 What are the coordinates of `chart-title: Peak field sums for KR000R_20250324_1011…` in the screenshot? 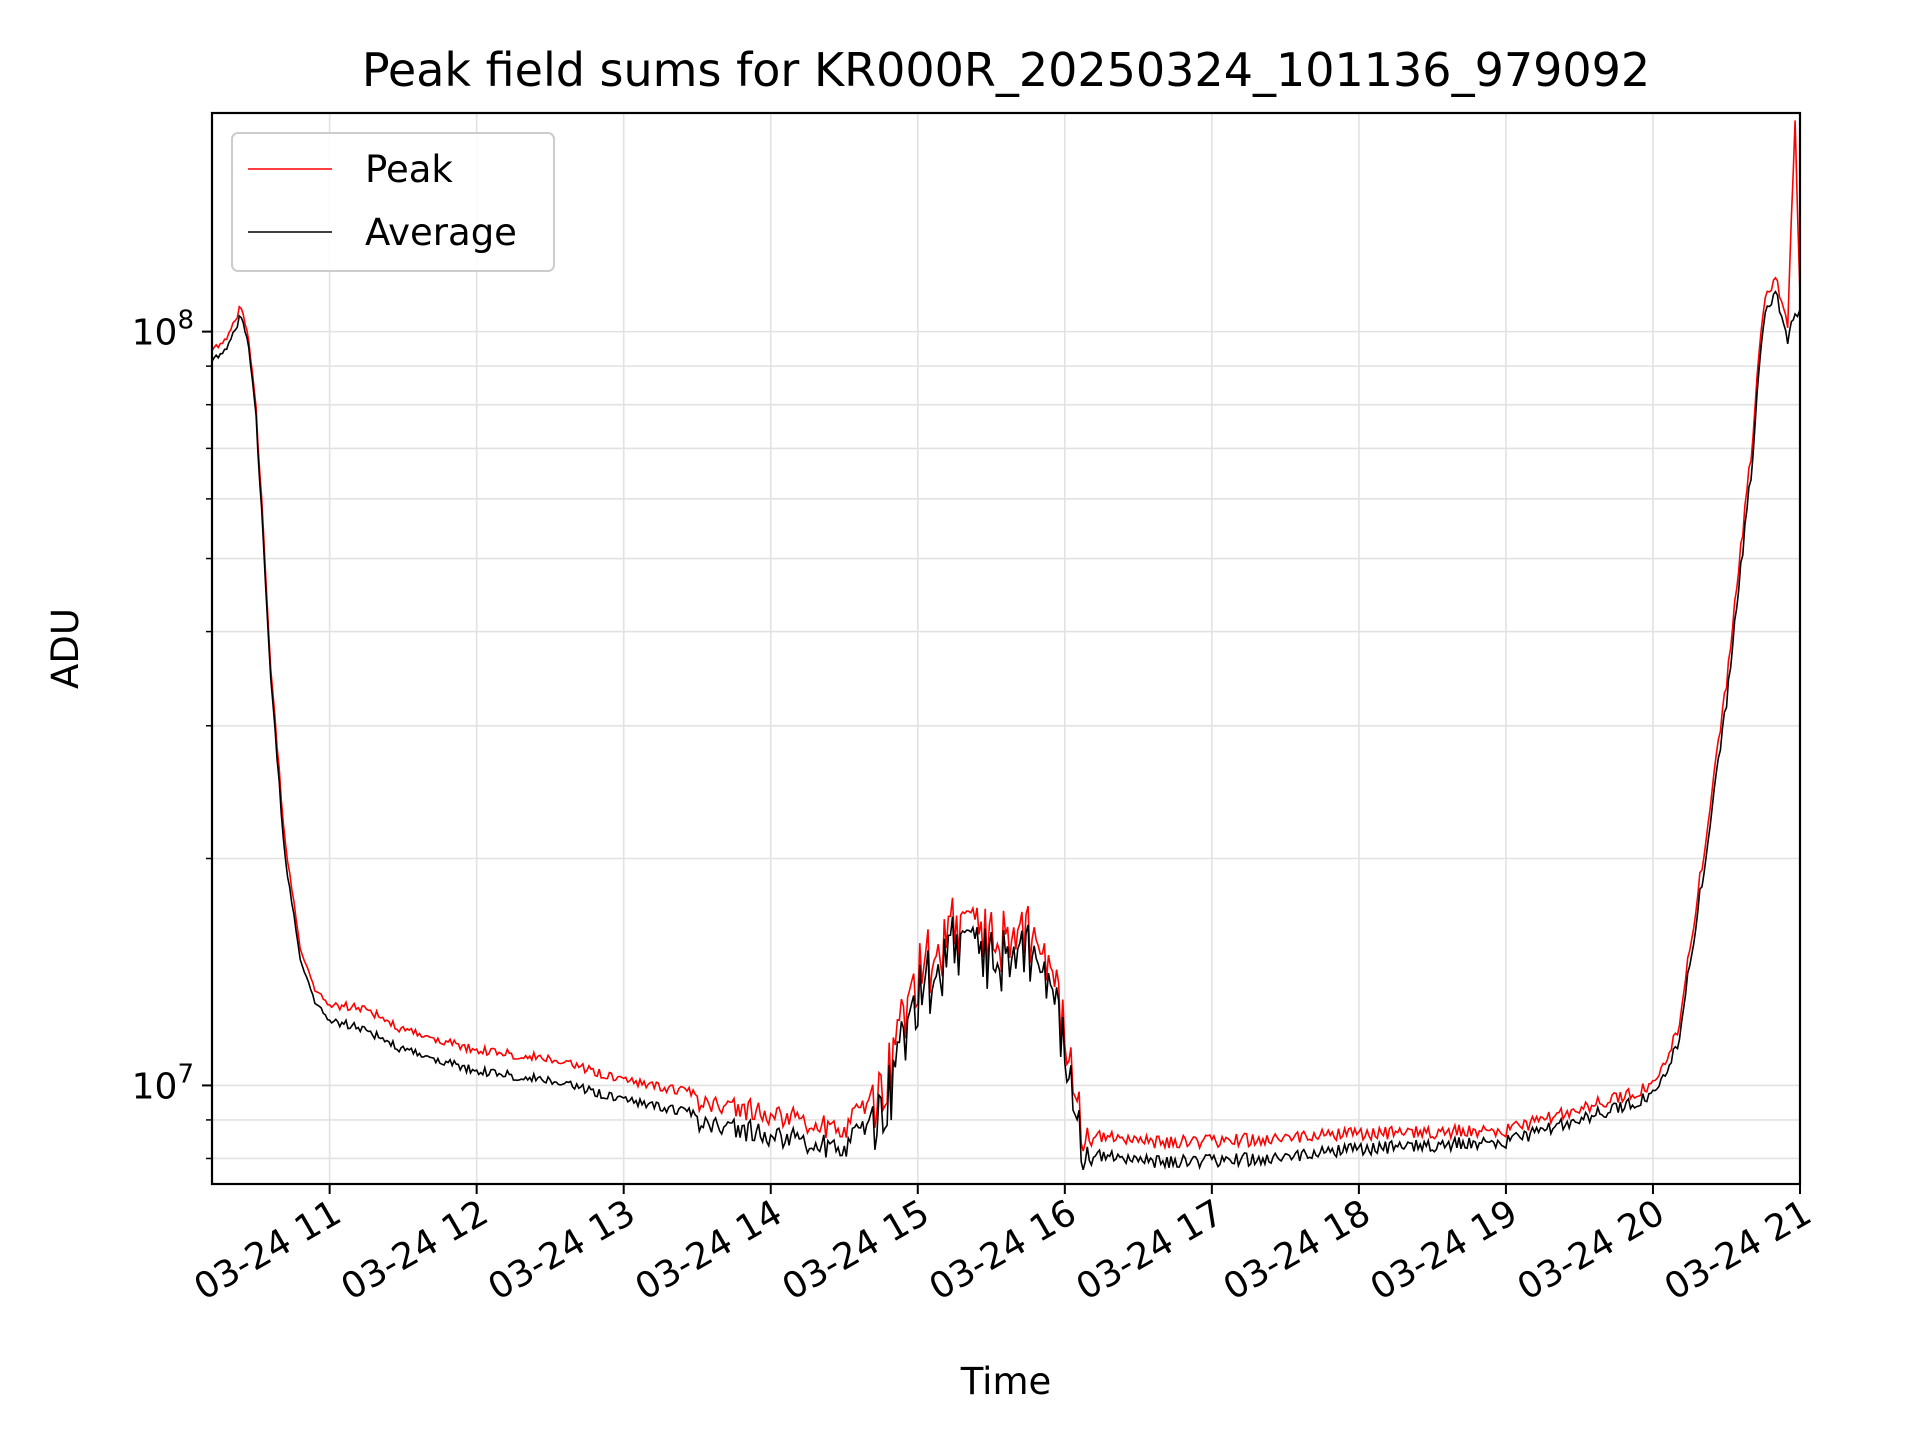 It's located at (1006, 70).